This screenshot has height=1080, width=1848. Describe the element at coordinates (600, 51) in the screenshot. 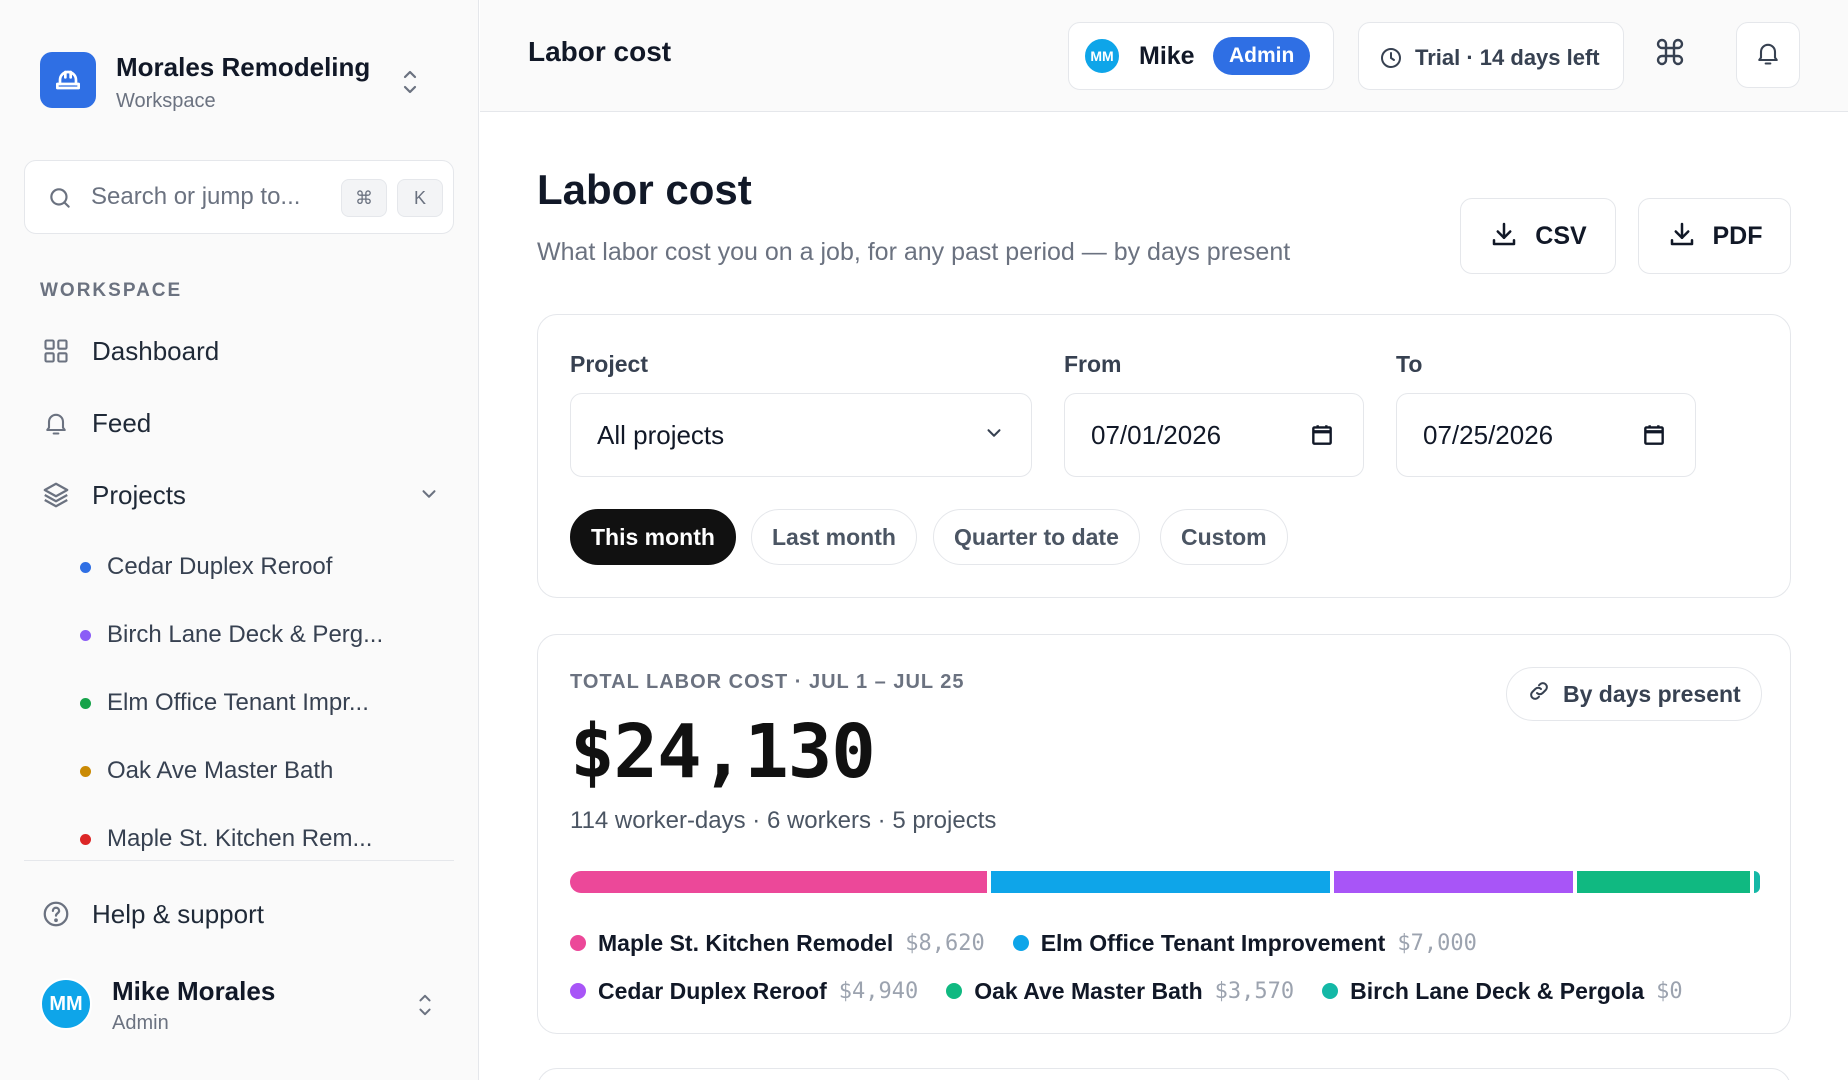

I see `topbar-title: Labor cost` at that location.